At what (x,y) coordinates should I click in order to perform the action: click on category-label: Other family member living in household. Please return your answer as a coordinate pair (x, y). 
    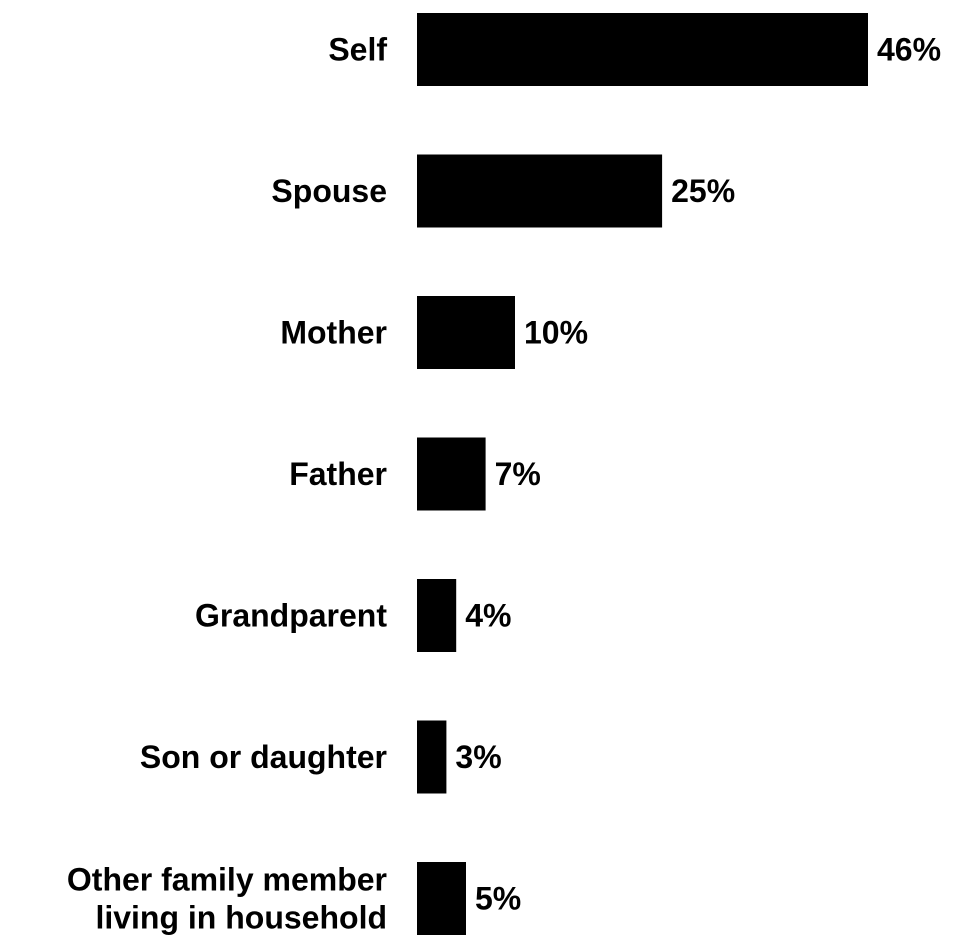
    Looking at the image, I should click on (227, 899).